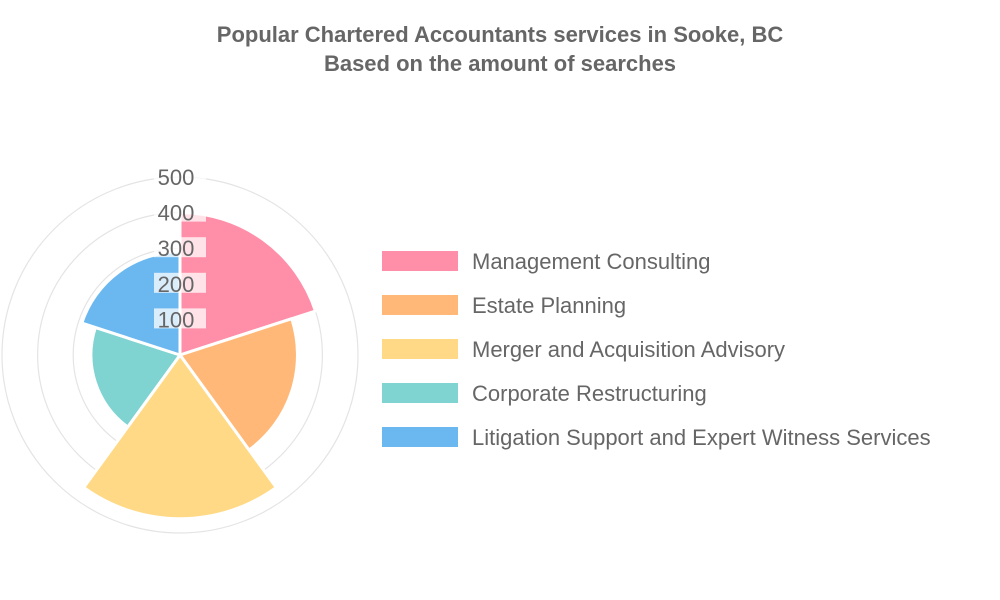 The height and width of the screenshot is (600, 1000). What do you see at coordinates (176, 213) in the screenshot?
I see `tick-label-400: 400` at bounding box center [176, 213].